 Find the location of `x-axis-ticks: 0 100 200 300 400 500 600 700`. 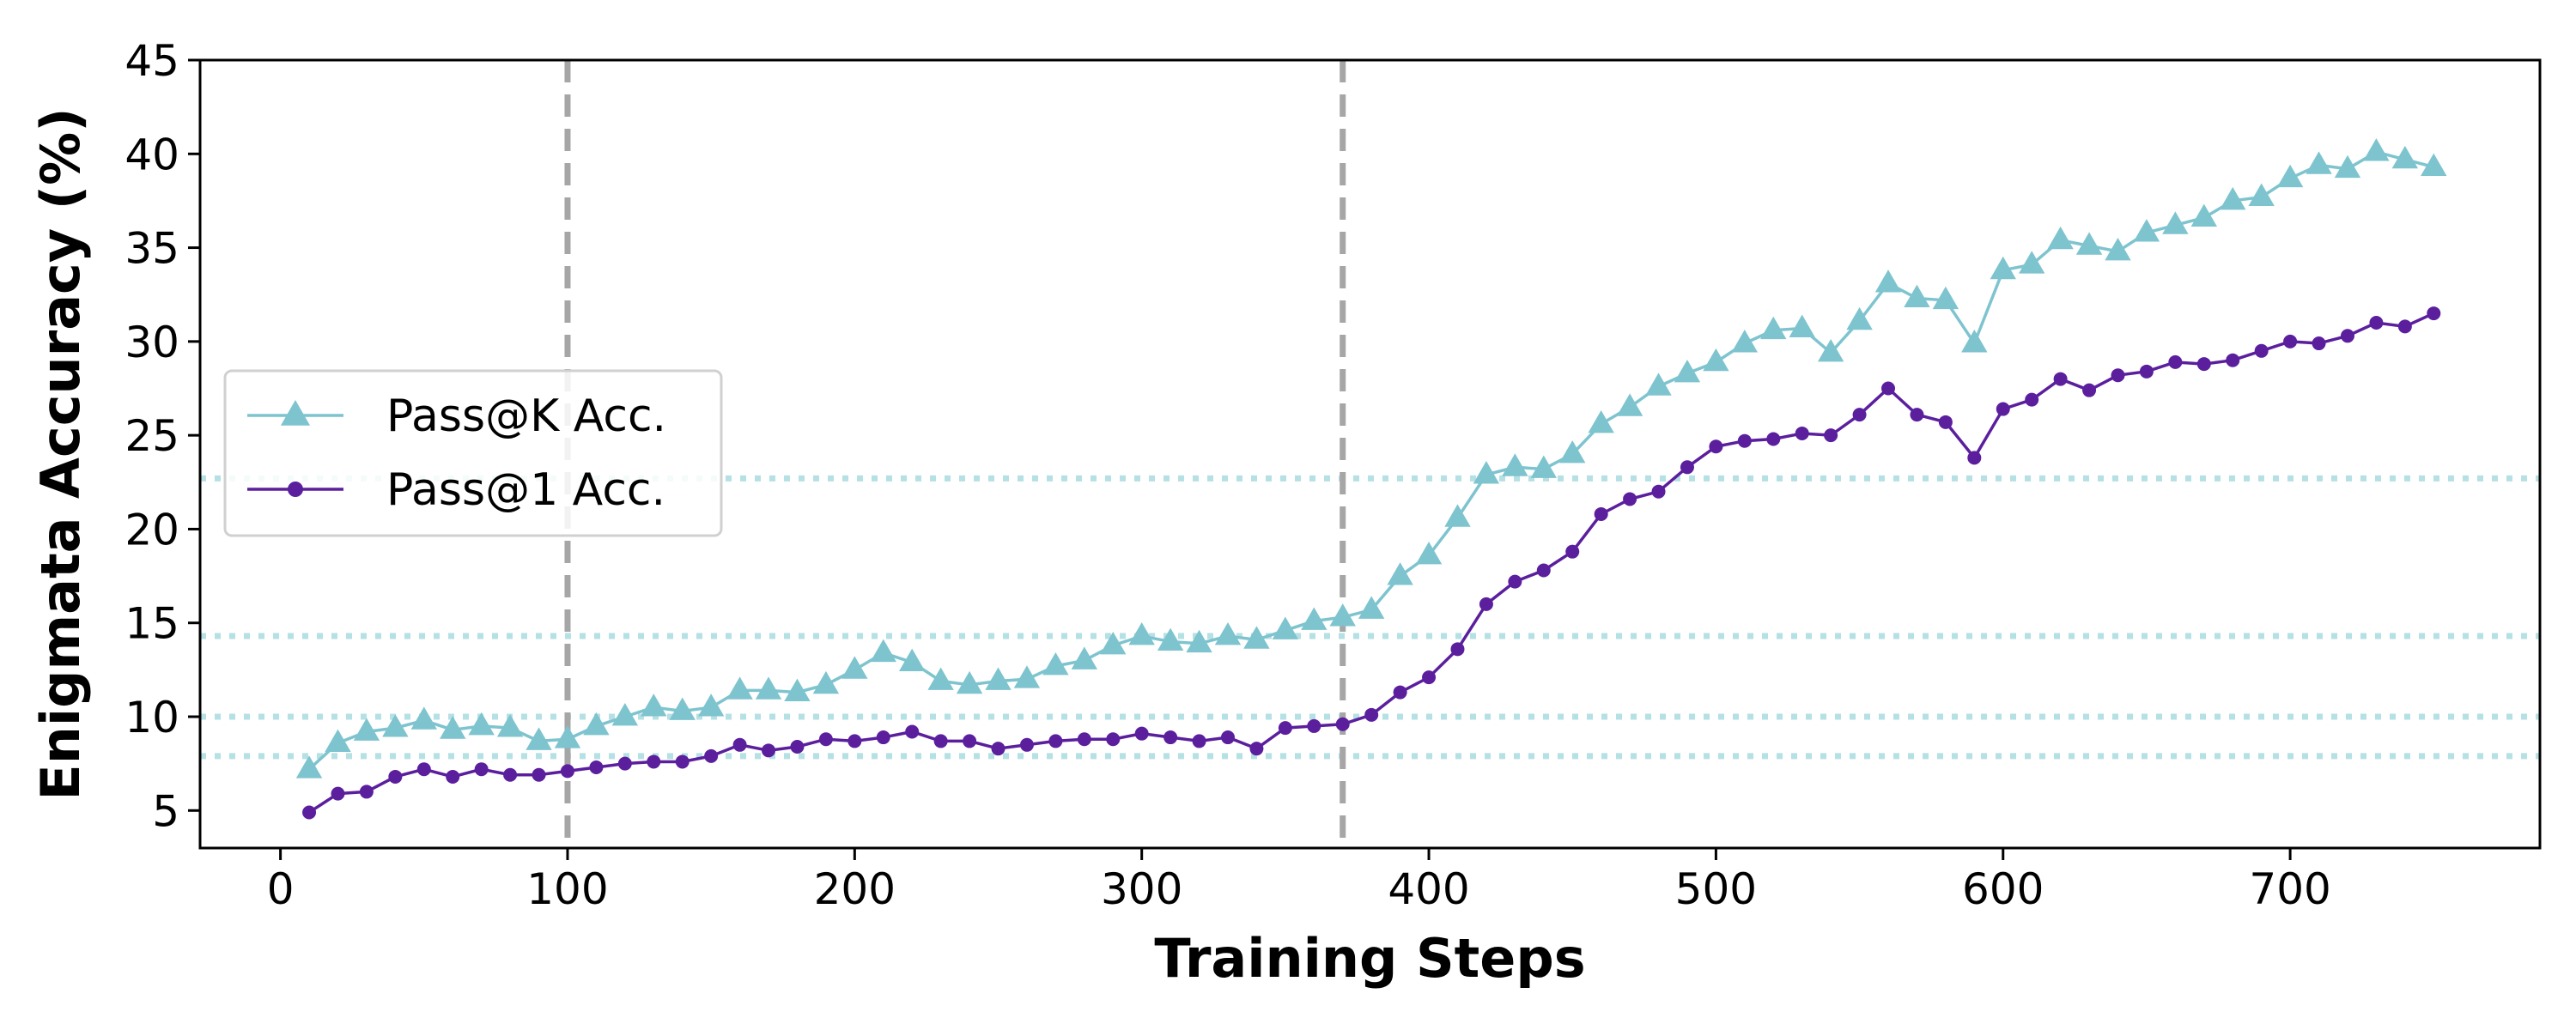

x-axis-ticks: 0 100 200 300 400 500 600 700 is located at coordinates (1299, 881).